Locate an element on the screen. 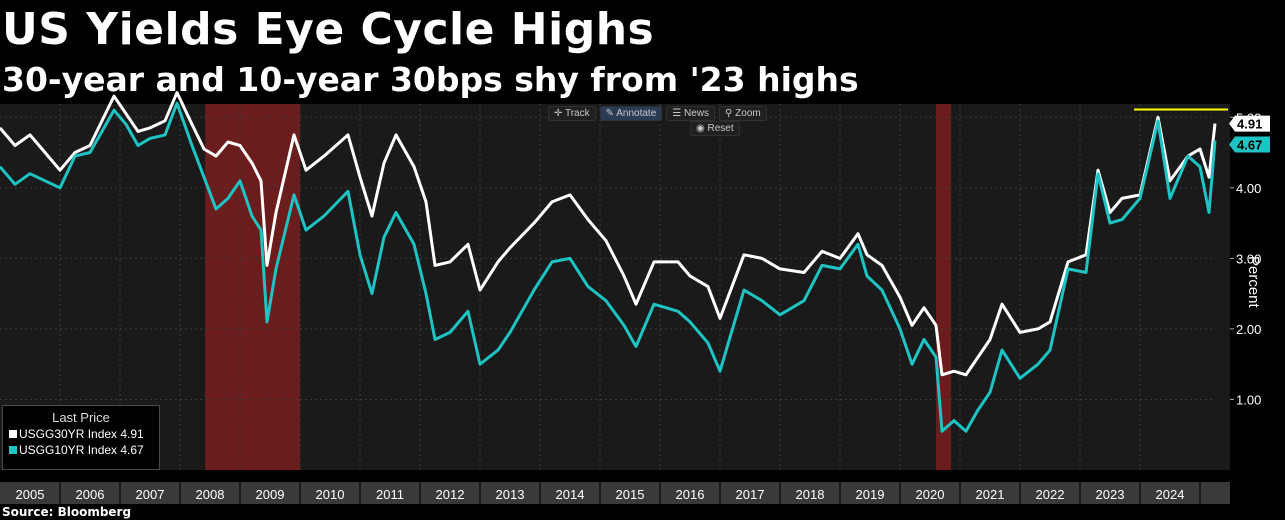  x-axis-bar is located at coordinates (615, 493).